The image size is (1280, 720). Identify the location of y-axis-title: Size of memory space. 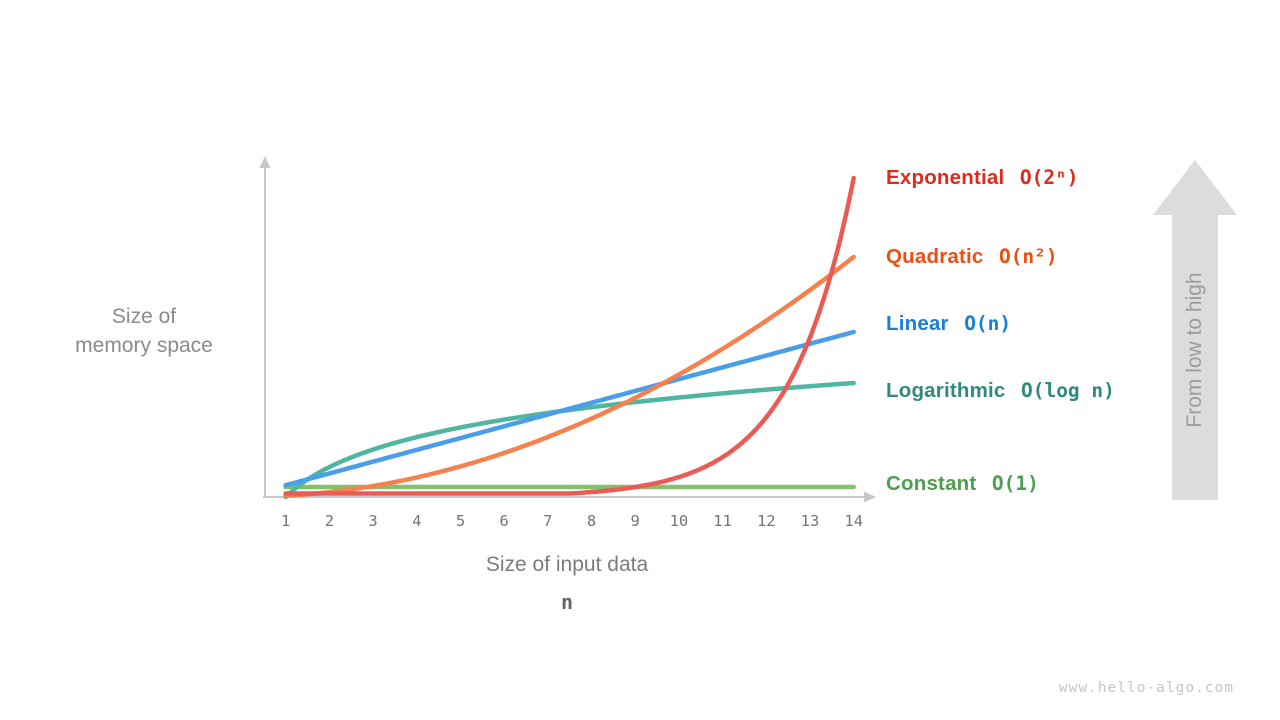
(144, 331).